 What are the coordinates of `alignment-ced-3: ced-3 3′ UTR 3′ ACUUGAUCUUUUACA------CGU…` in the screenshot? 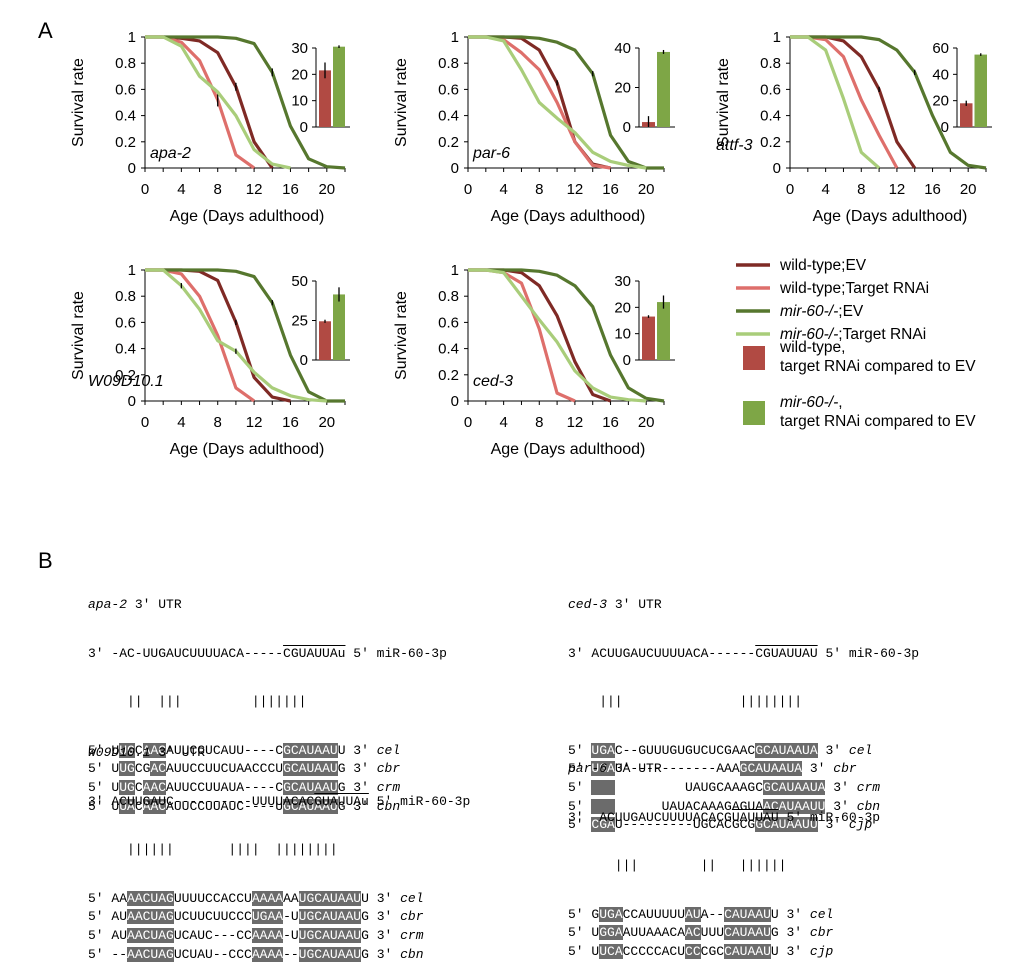 It's located at (743, 708).